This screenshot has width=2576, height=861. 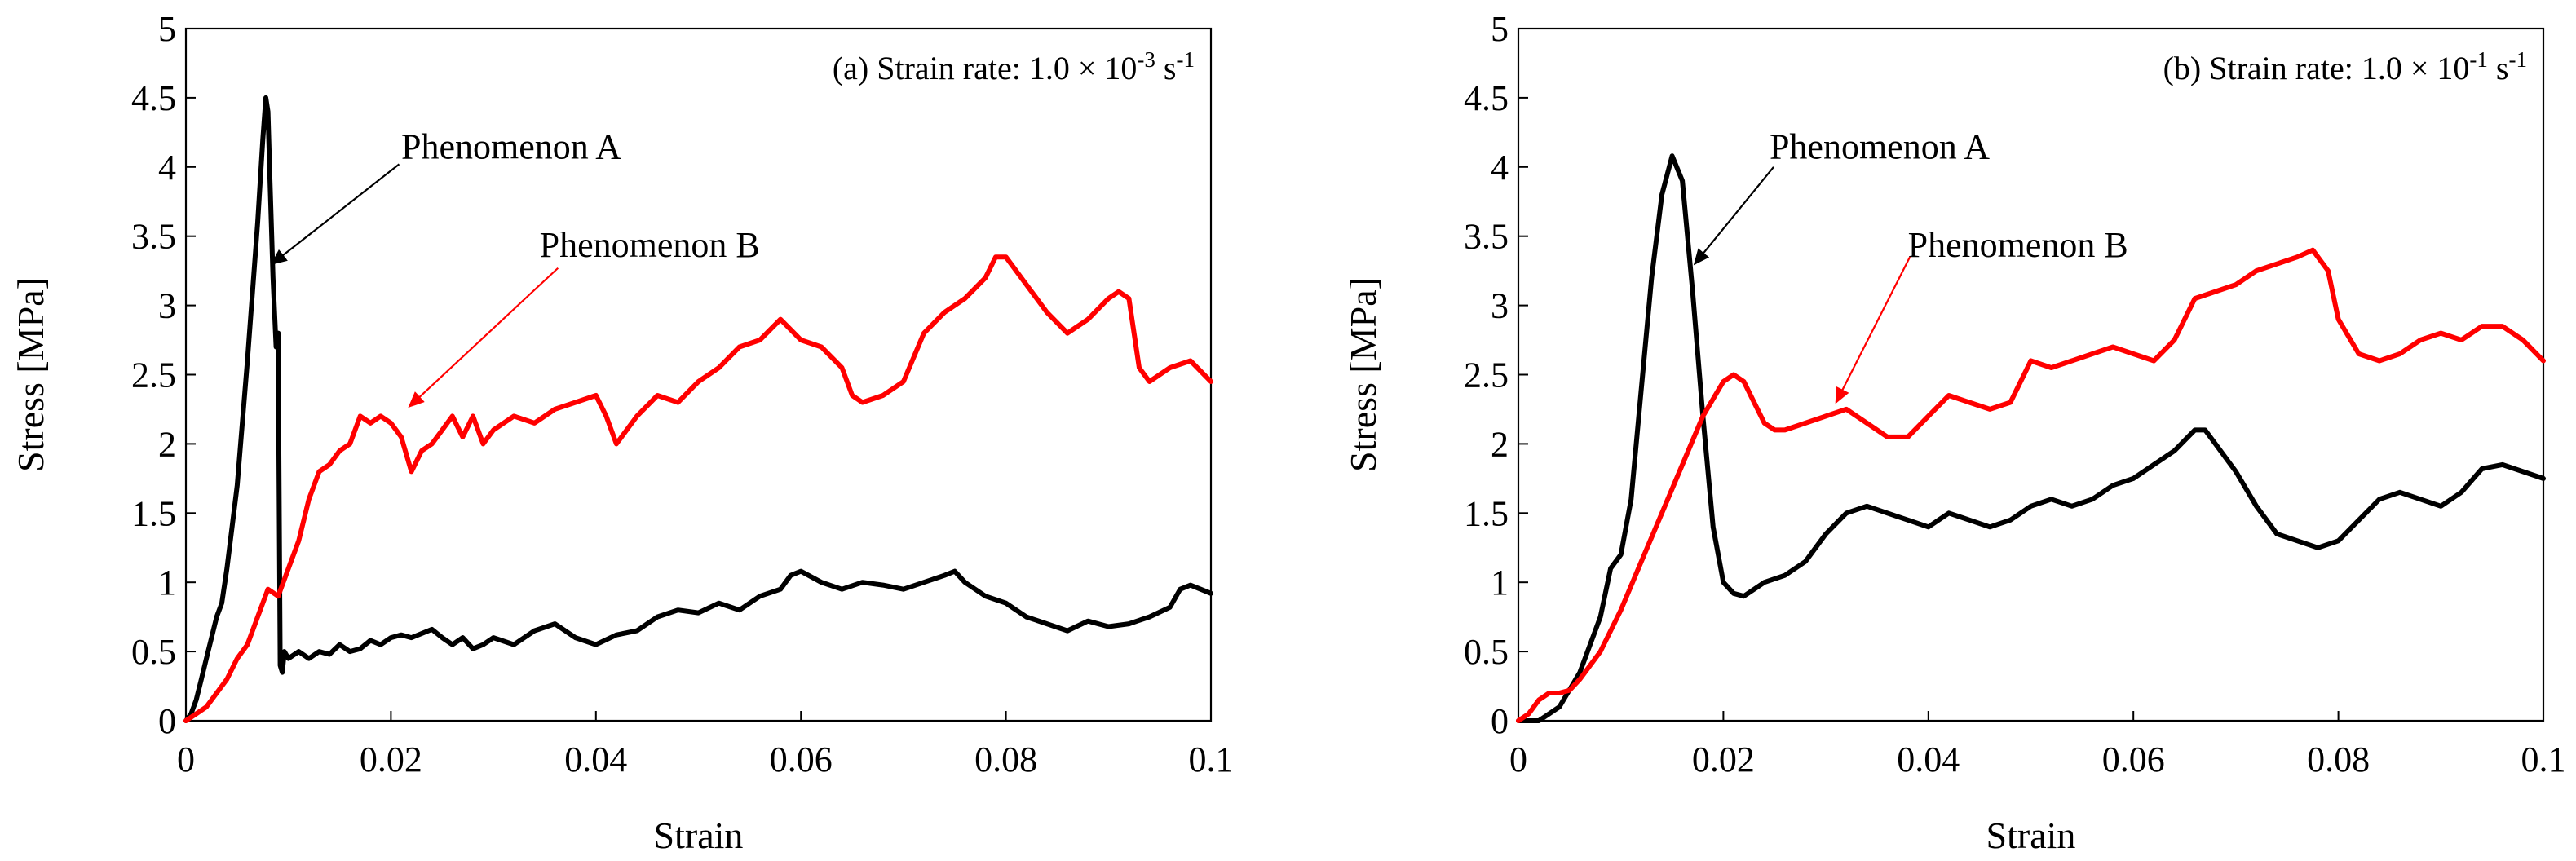 I want to click on title-text: (b) Strain rate: 1.0 × 10, so click(x=2316, y=68).